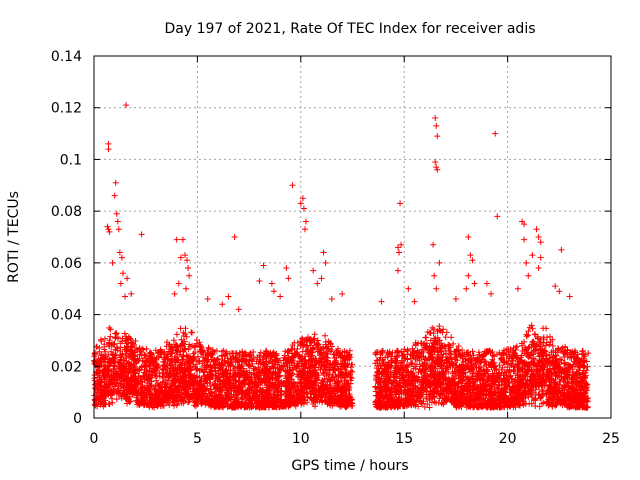 This screenshot has height=480, width=640. I want to click on y-tick-label: 0, so click(77, 419).